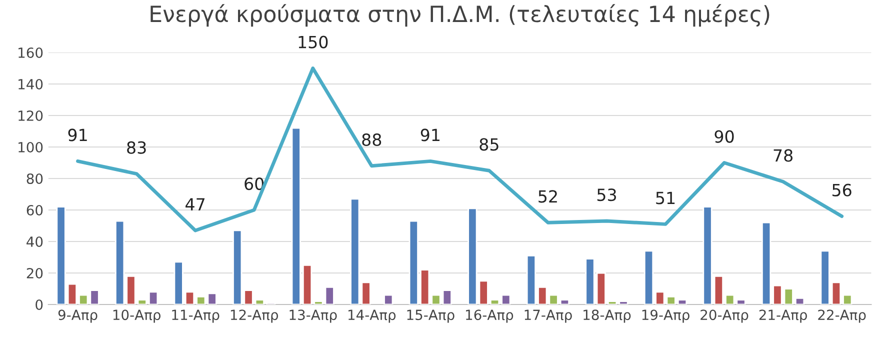  I want to click on data-label: 51, so click(665, 198).